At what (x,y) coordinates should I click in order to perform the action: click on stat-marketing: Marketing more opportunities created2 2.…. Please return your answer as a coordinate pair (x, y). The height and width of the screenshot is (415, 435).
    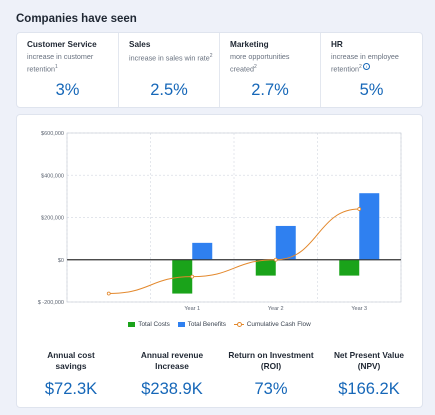
    Looking at the image, I should click on (269, 70).